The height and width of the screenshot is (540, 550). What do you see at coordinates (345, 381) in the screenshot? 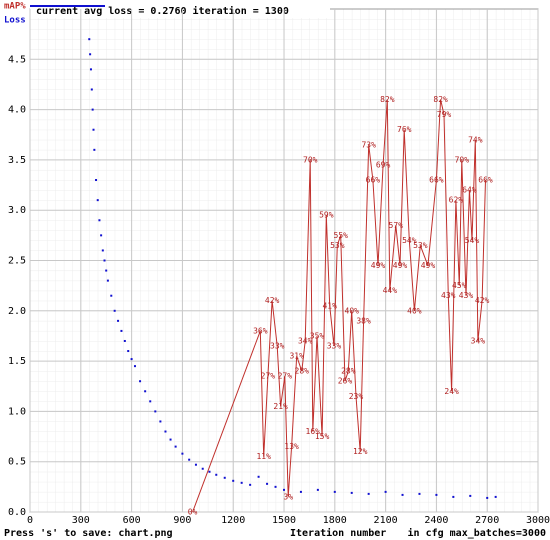
I see `data-label: 26%` at bounding box center [345, 381].